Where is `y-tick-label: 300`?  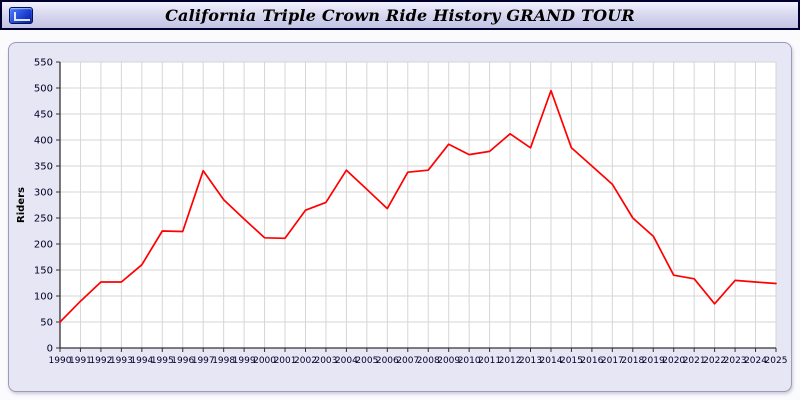
y-tick-label: 300 is located at coordinates (43, 193).